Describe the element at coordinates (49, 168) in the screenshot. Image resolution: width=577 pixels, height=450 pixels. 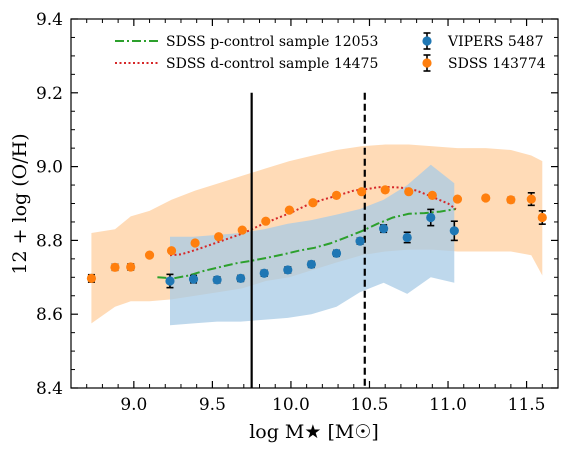
I see `y-tick-label: 9.0` at that location.